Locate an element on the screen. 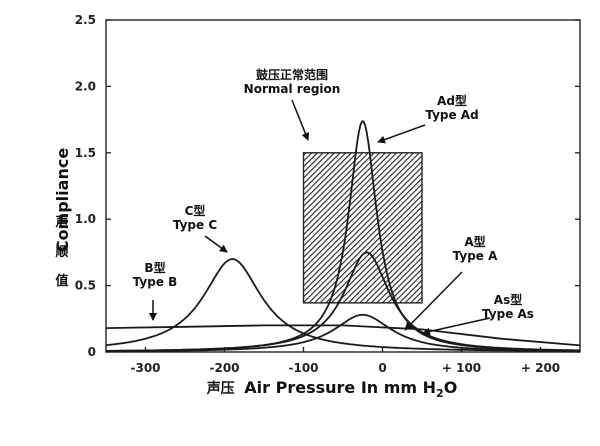 The width and height of the screenshot is (600, 446). label-type-ad: Type Ad is located at coordinates (451, 115).